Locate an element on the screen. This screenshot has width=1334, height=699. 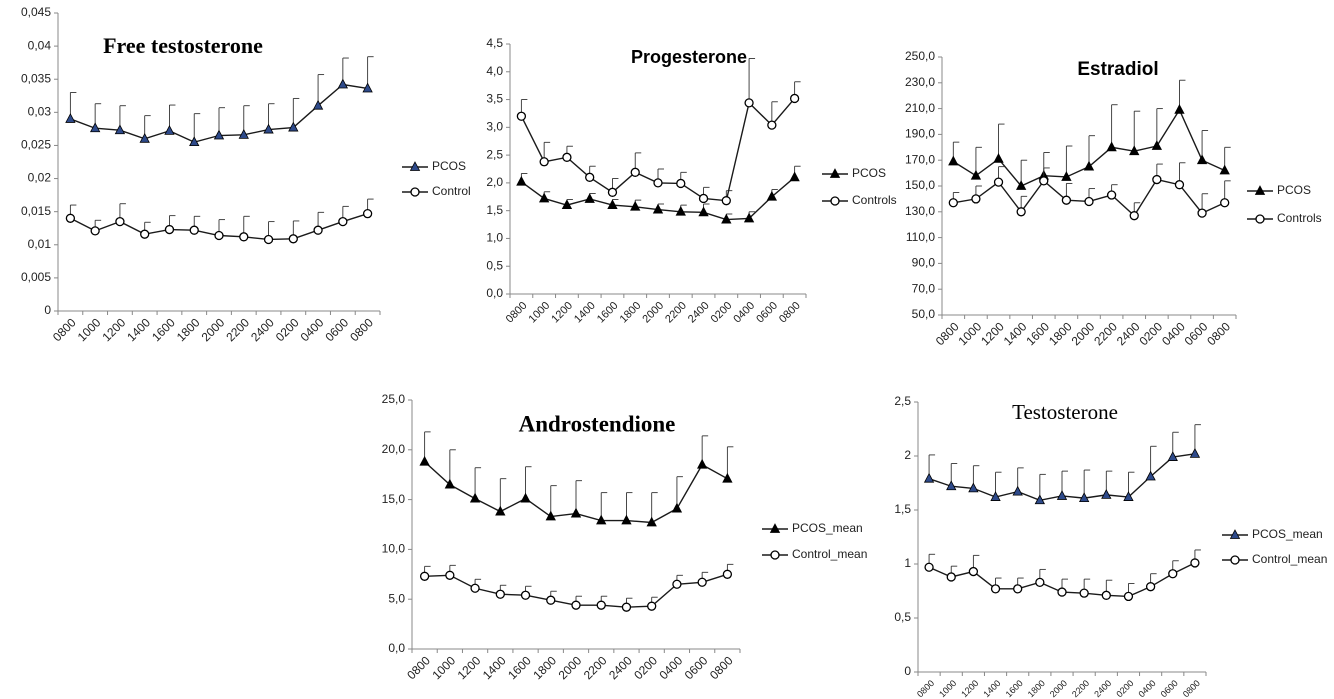
y-tick-label: 1,0 is located at coordinates (494, 238).